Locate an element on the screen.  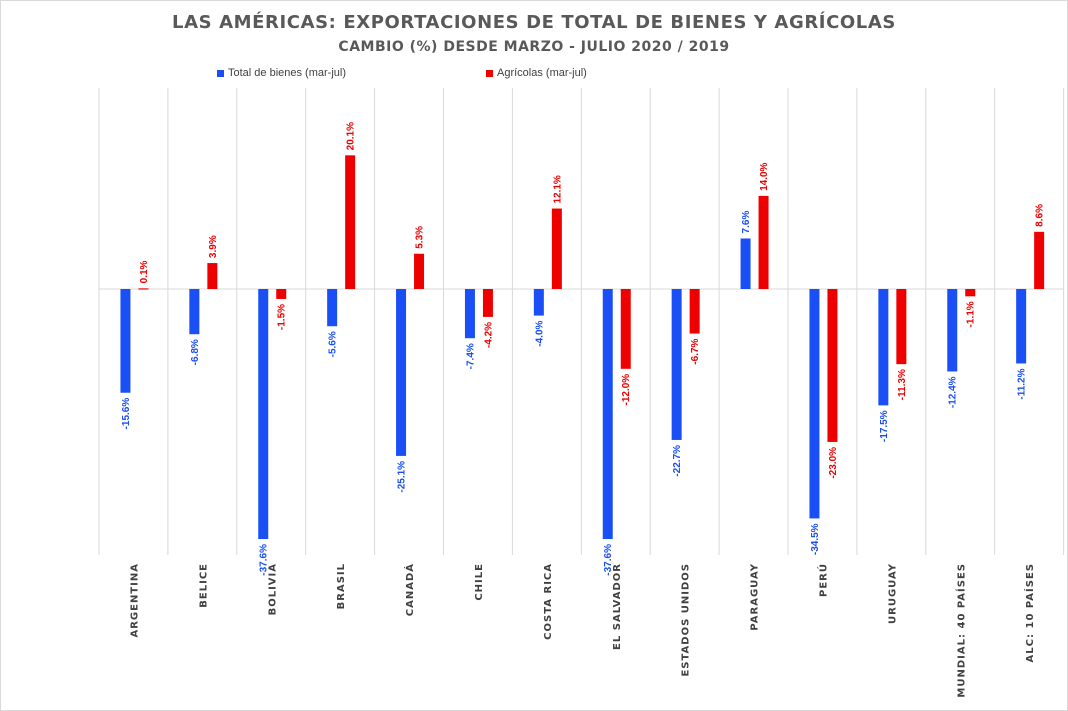
data-label: -11.3% is located at coordinates (902, 384).